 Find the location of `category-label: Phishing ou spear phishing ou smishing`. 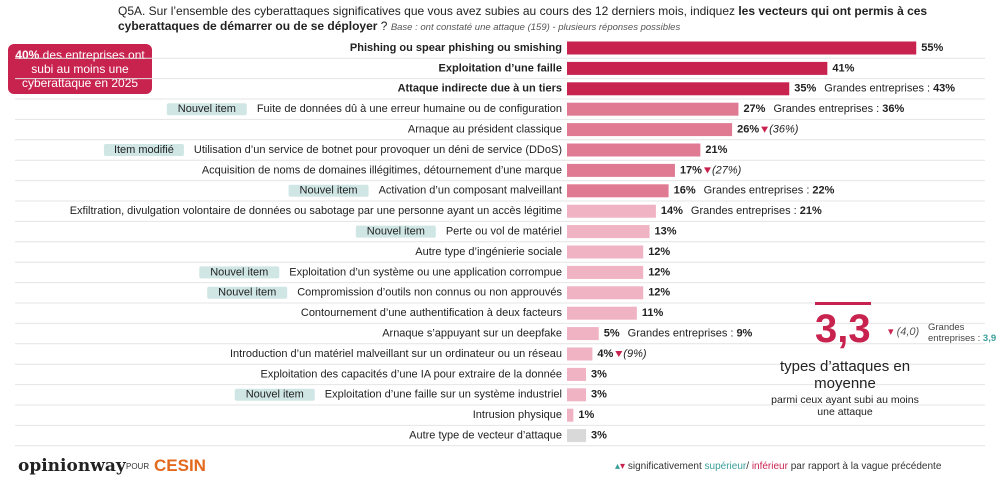

category-label: Phishing ou spear phishing ou smishing is located at coordinates (456, 48).